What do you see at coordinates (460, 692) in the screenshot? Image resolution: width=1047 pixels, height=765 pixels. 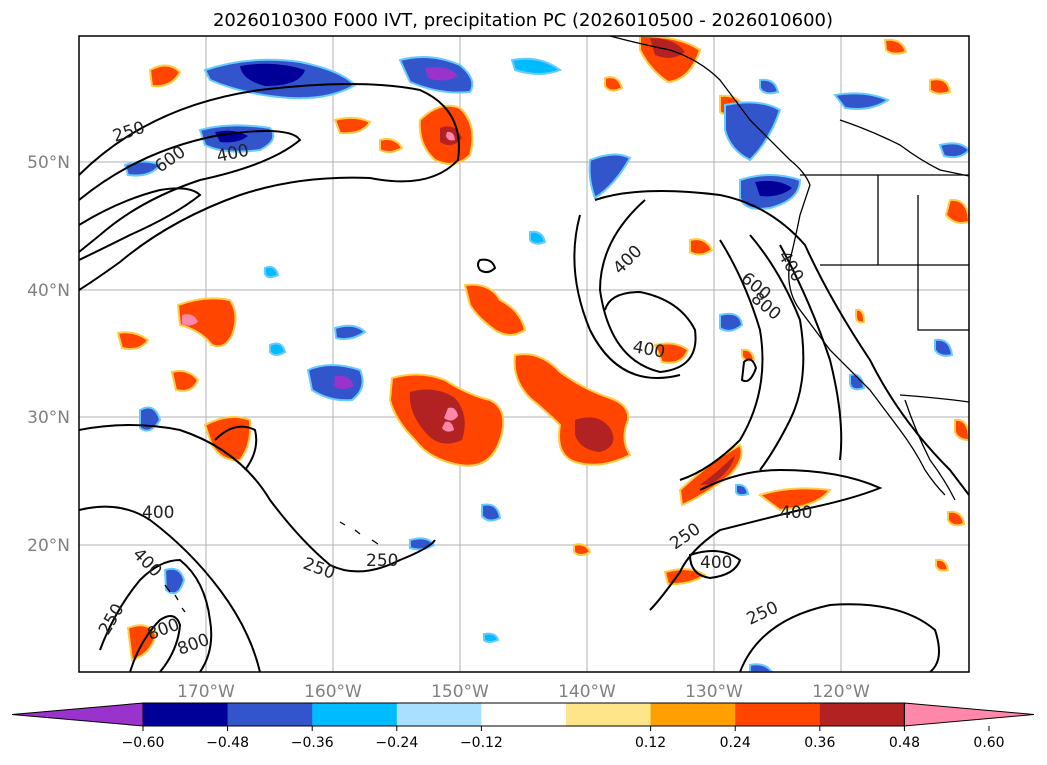 I see `lon-label: 150°W` at bounding box center [460, 692].